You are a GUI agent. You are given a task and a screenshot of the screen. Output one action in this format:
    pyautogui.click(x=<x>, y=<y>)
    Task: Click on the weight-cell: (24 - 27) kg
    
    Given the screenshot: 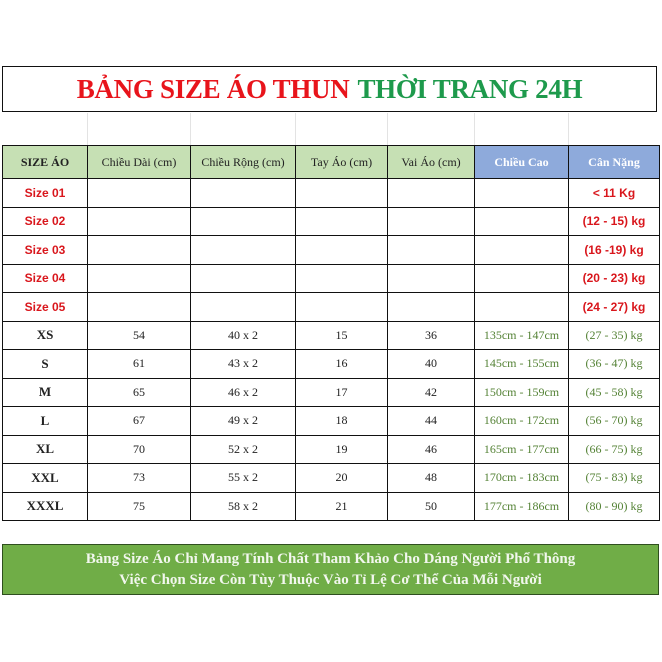 What is the action you would take?
    pyautogui.click(x=614, y=307)
    